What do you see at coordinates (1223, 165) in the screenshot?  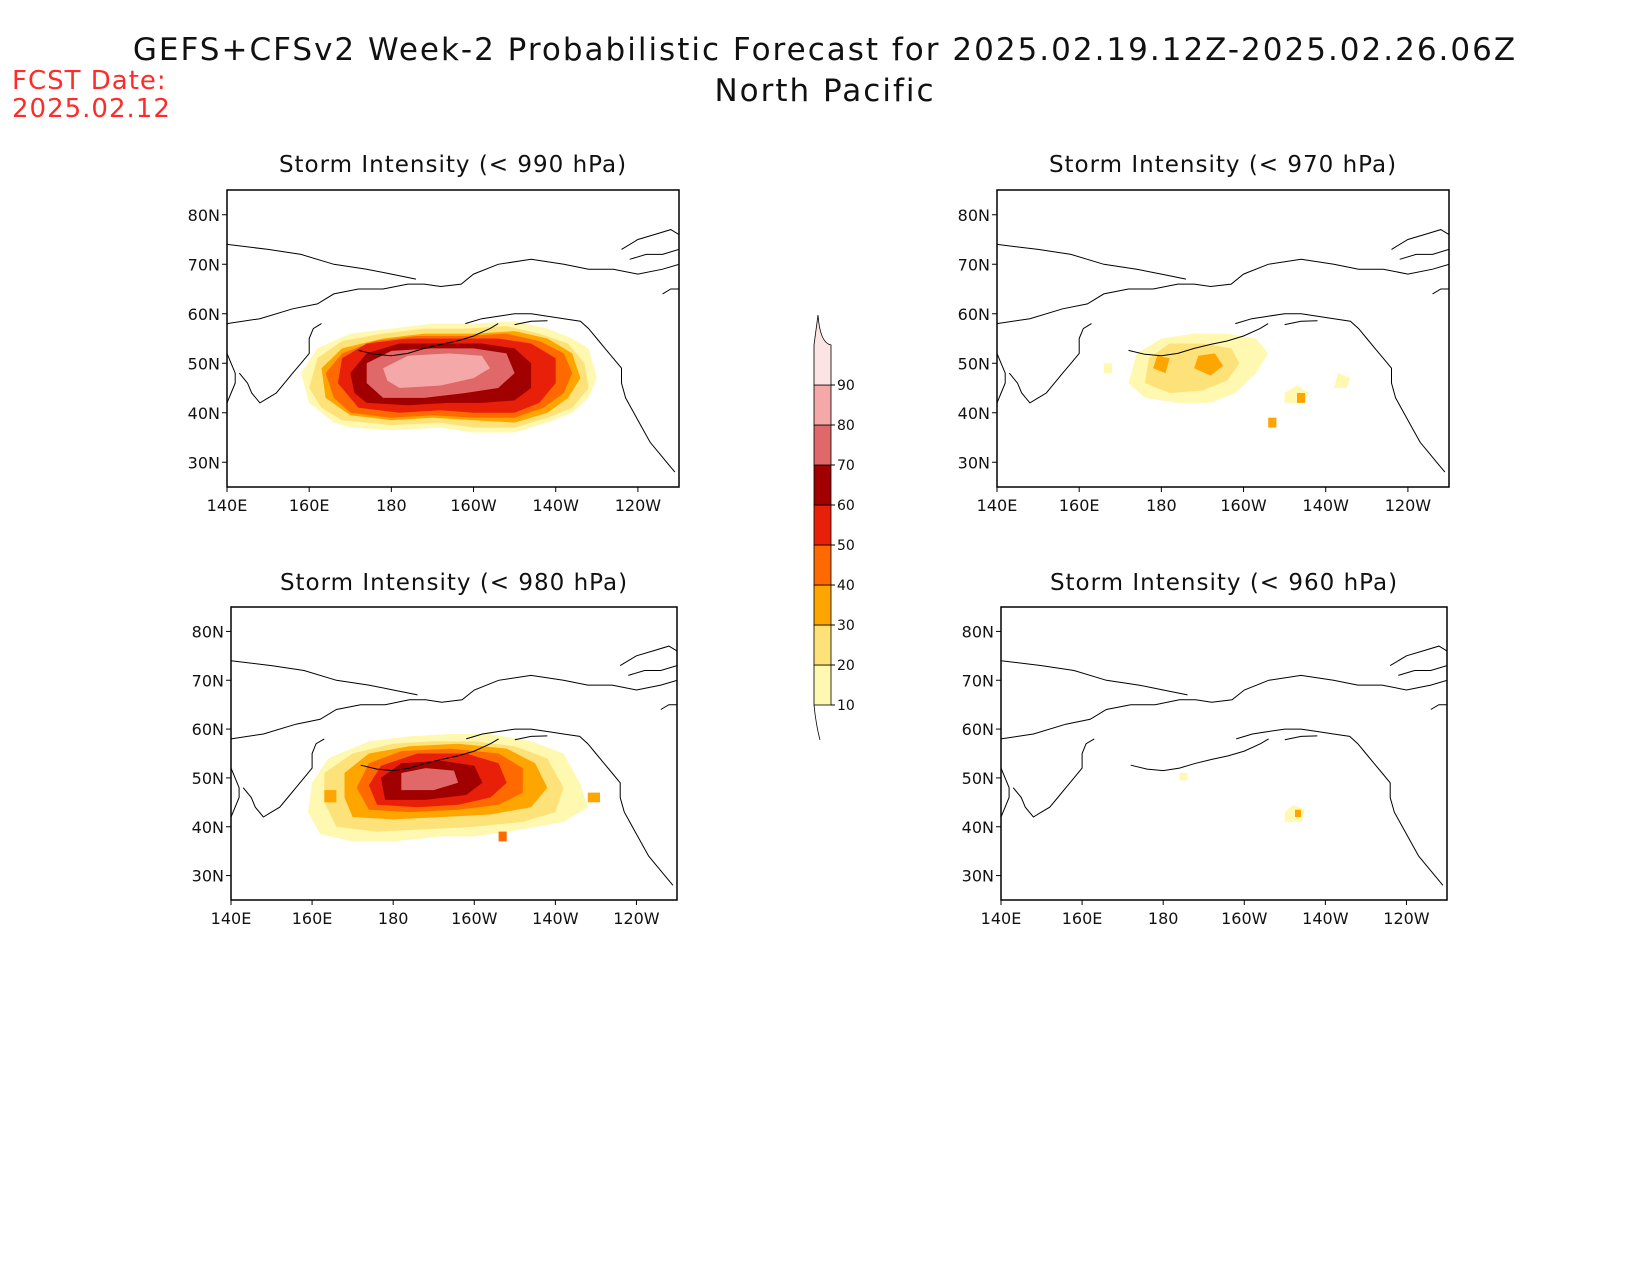 I see `panel-title: Storm Intensity (< 970 hPa)` at bounding box center [1223, 165].